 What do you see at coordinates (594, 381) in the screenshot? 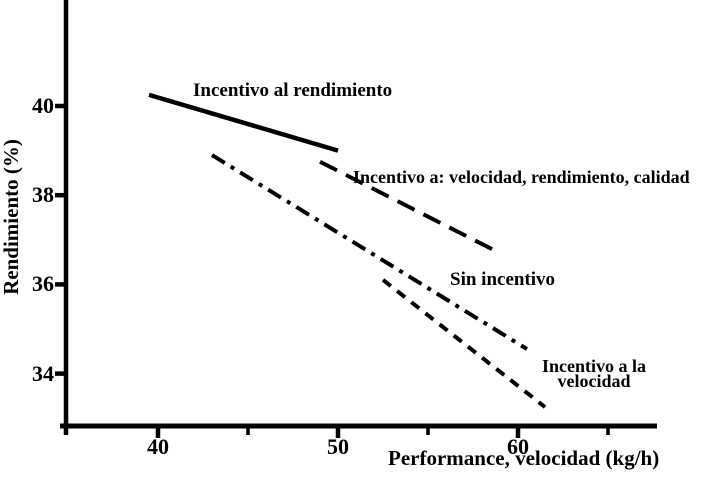
I see `series-label-incentivo-a-la-velocidad-line2: velocidad` at bounding box center [594, 381].